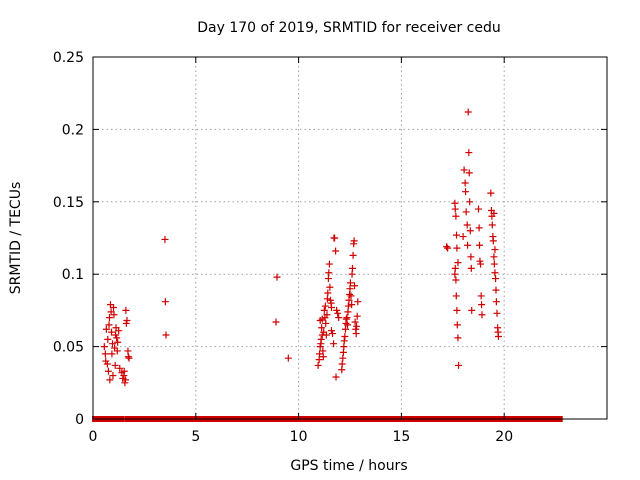 The image size is (640, 480). I want to click on y-axis-label: SRMTID / TECUs, so click(16, 238).